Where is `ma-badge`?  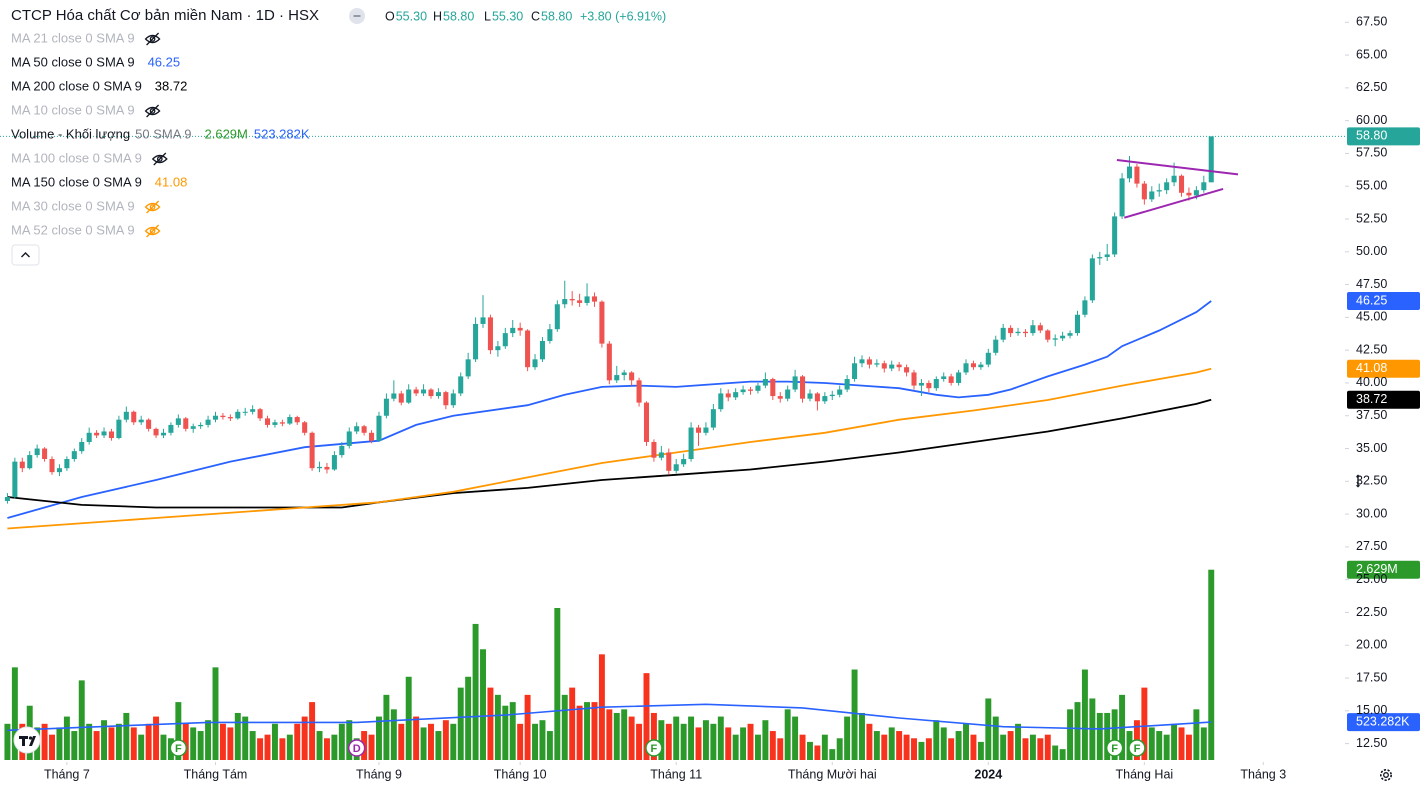 ma-badge is located at coordinates (1383, 368).